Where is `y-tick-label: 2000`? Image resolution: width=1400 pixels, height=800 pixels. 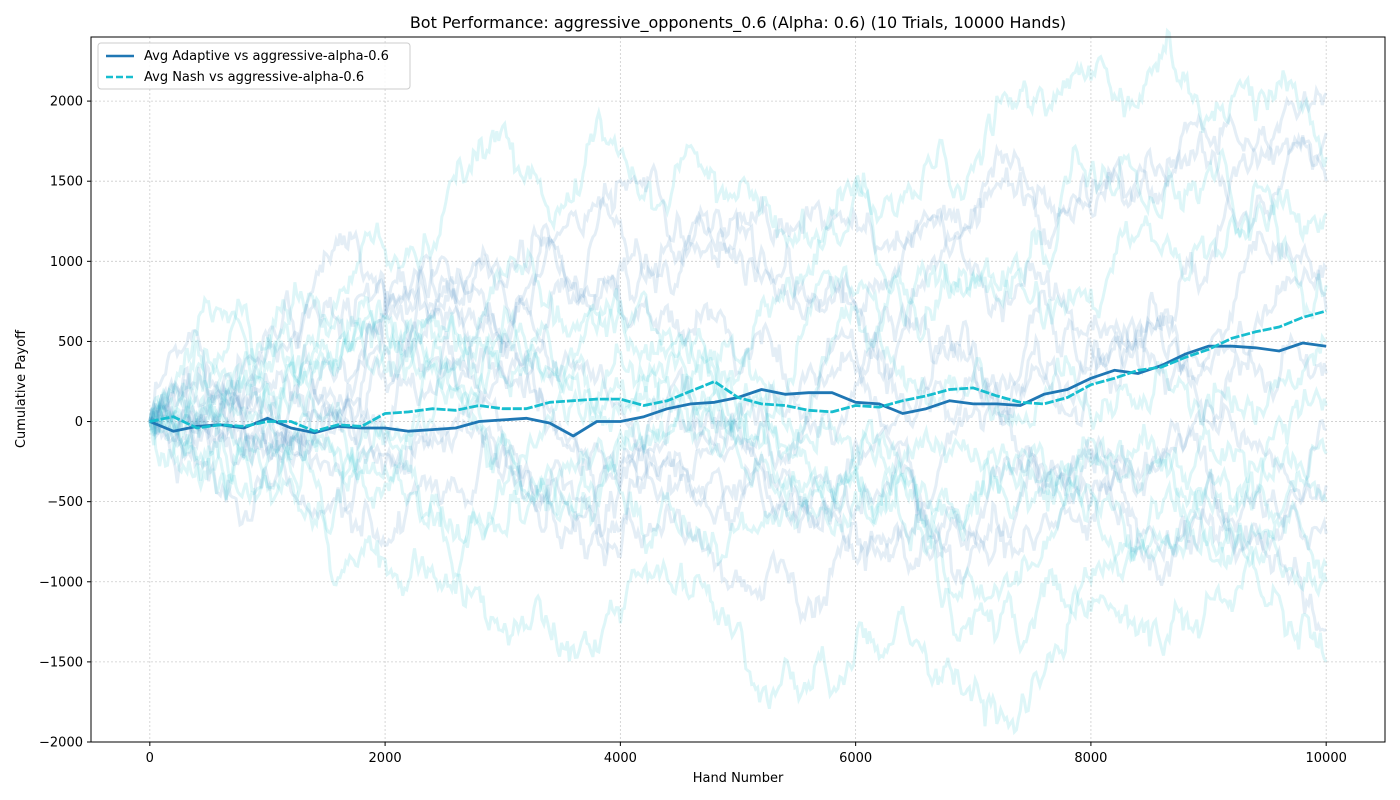 y-tick-label: 2000 is located at coordinates (66, 102).